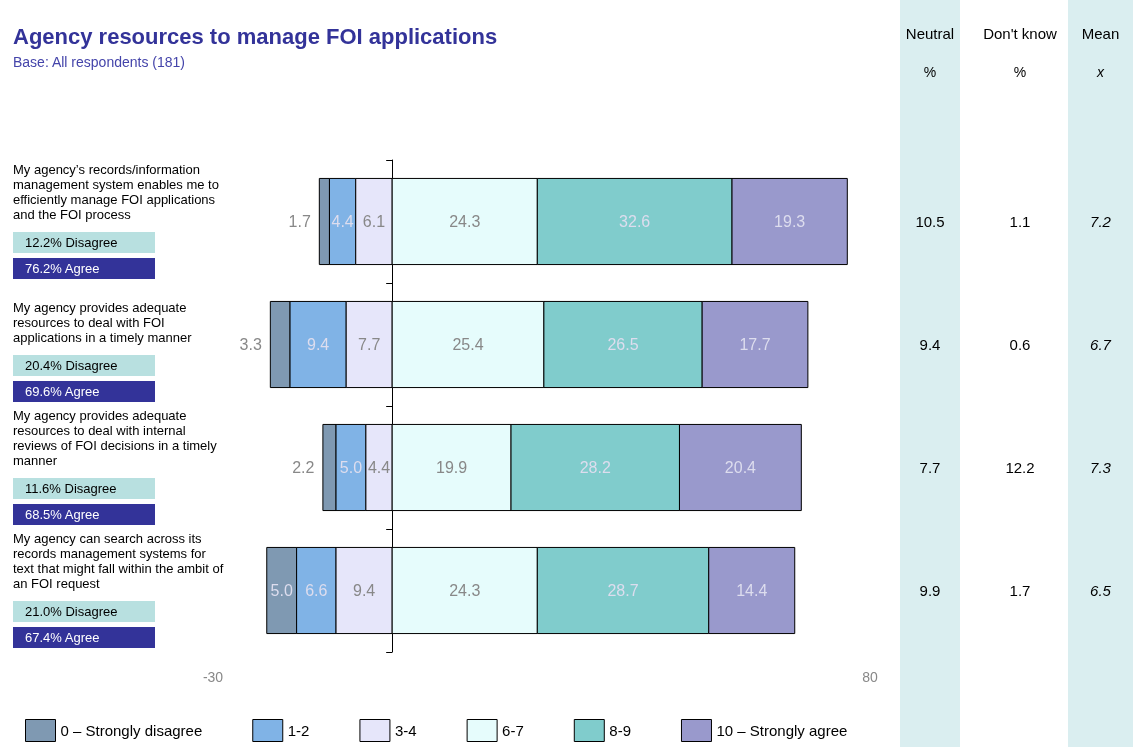 The width and height of the screenshot is (1133, 747). I want to click on legend-label: 1-2, so click(298, 730).